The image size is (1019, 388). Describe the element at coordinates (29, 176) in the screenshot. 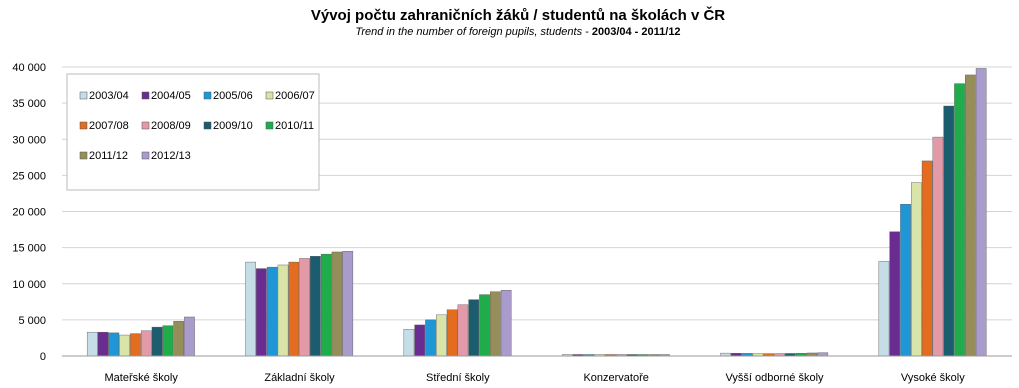

I see `y-tick-label: 25 000` at that location.